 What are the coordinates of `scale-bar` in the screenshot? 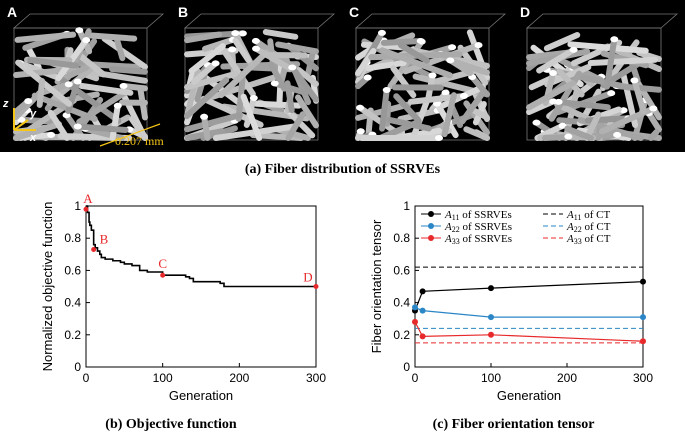 It's located at (130, 135).